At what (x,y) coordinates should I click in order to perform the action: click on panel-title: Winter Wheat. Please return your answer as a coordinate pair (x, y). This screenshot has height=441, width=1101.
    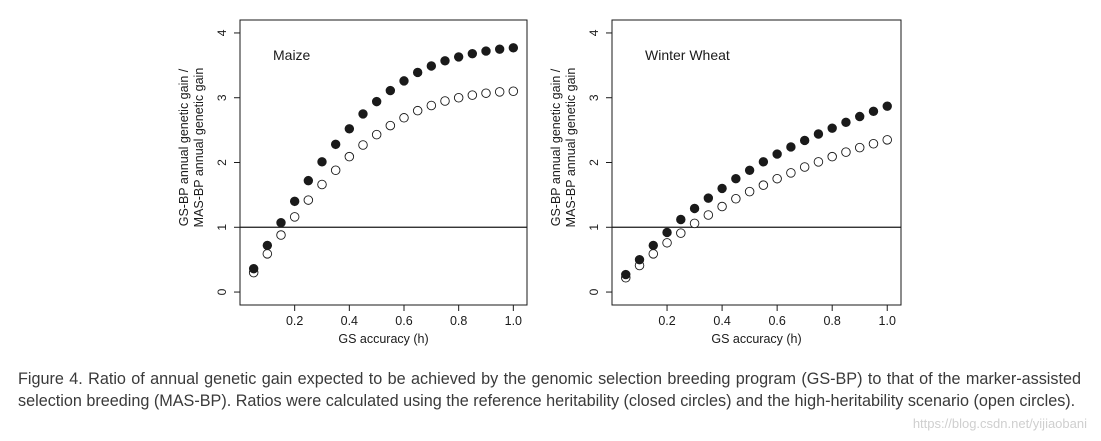
    Looking at the image, I should click on (687, 55).